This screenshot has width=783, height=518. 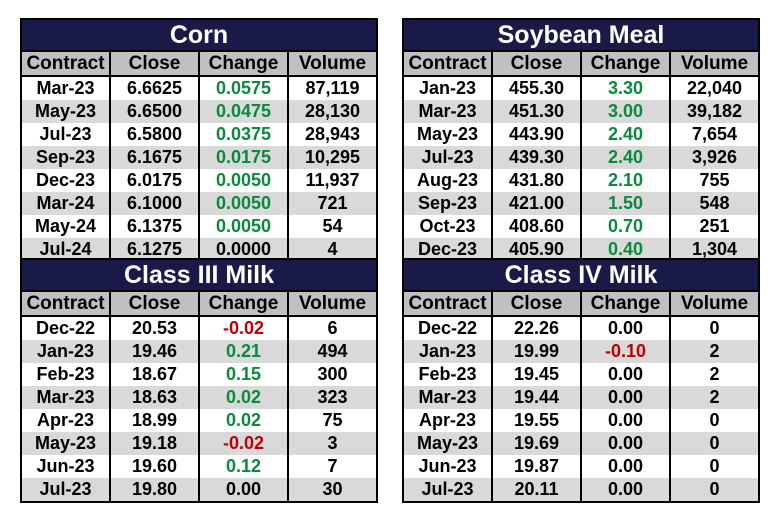 What do you see at coordinates (448, 180) in the screenshot?
I see `contract-cell: Aug-23` at bounding box center [448, 180].